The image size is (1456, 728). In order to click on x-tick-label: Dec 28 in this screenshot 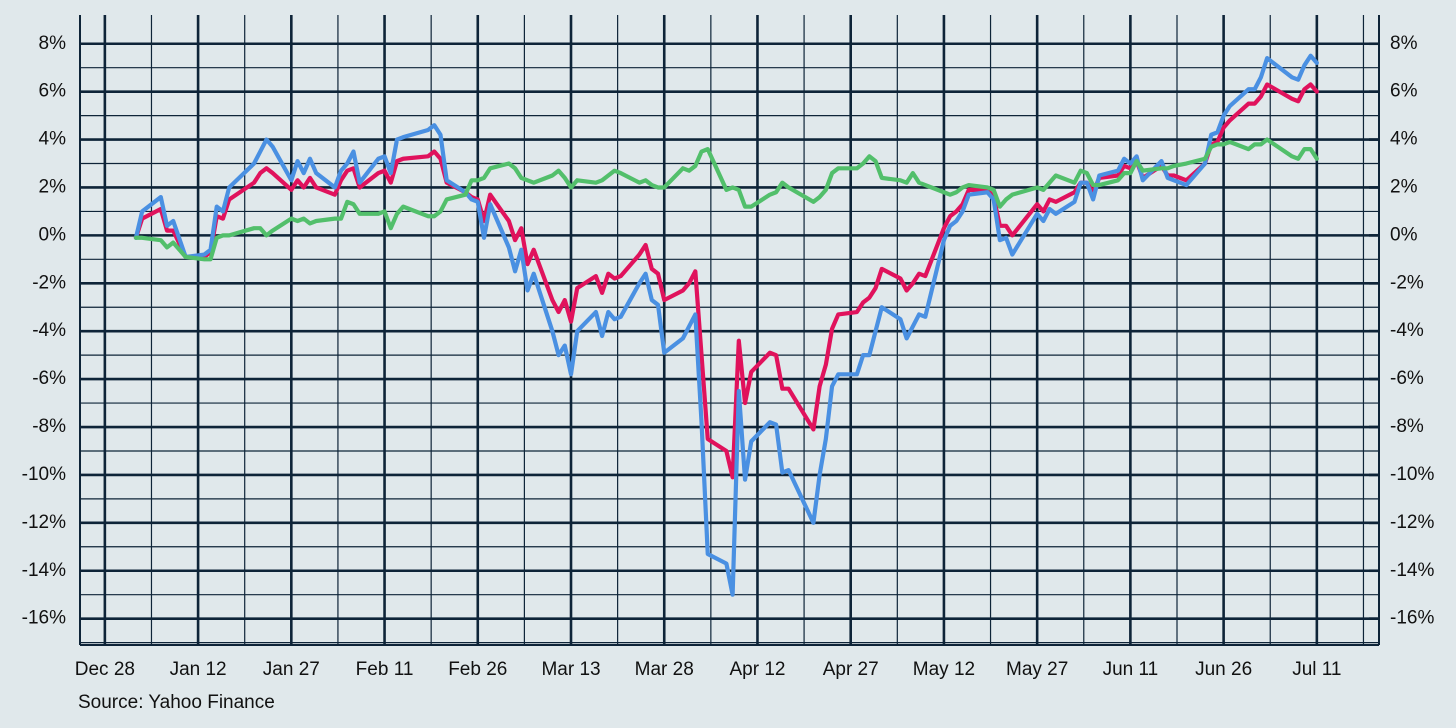, I will do `click(105, 669)`.